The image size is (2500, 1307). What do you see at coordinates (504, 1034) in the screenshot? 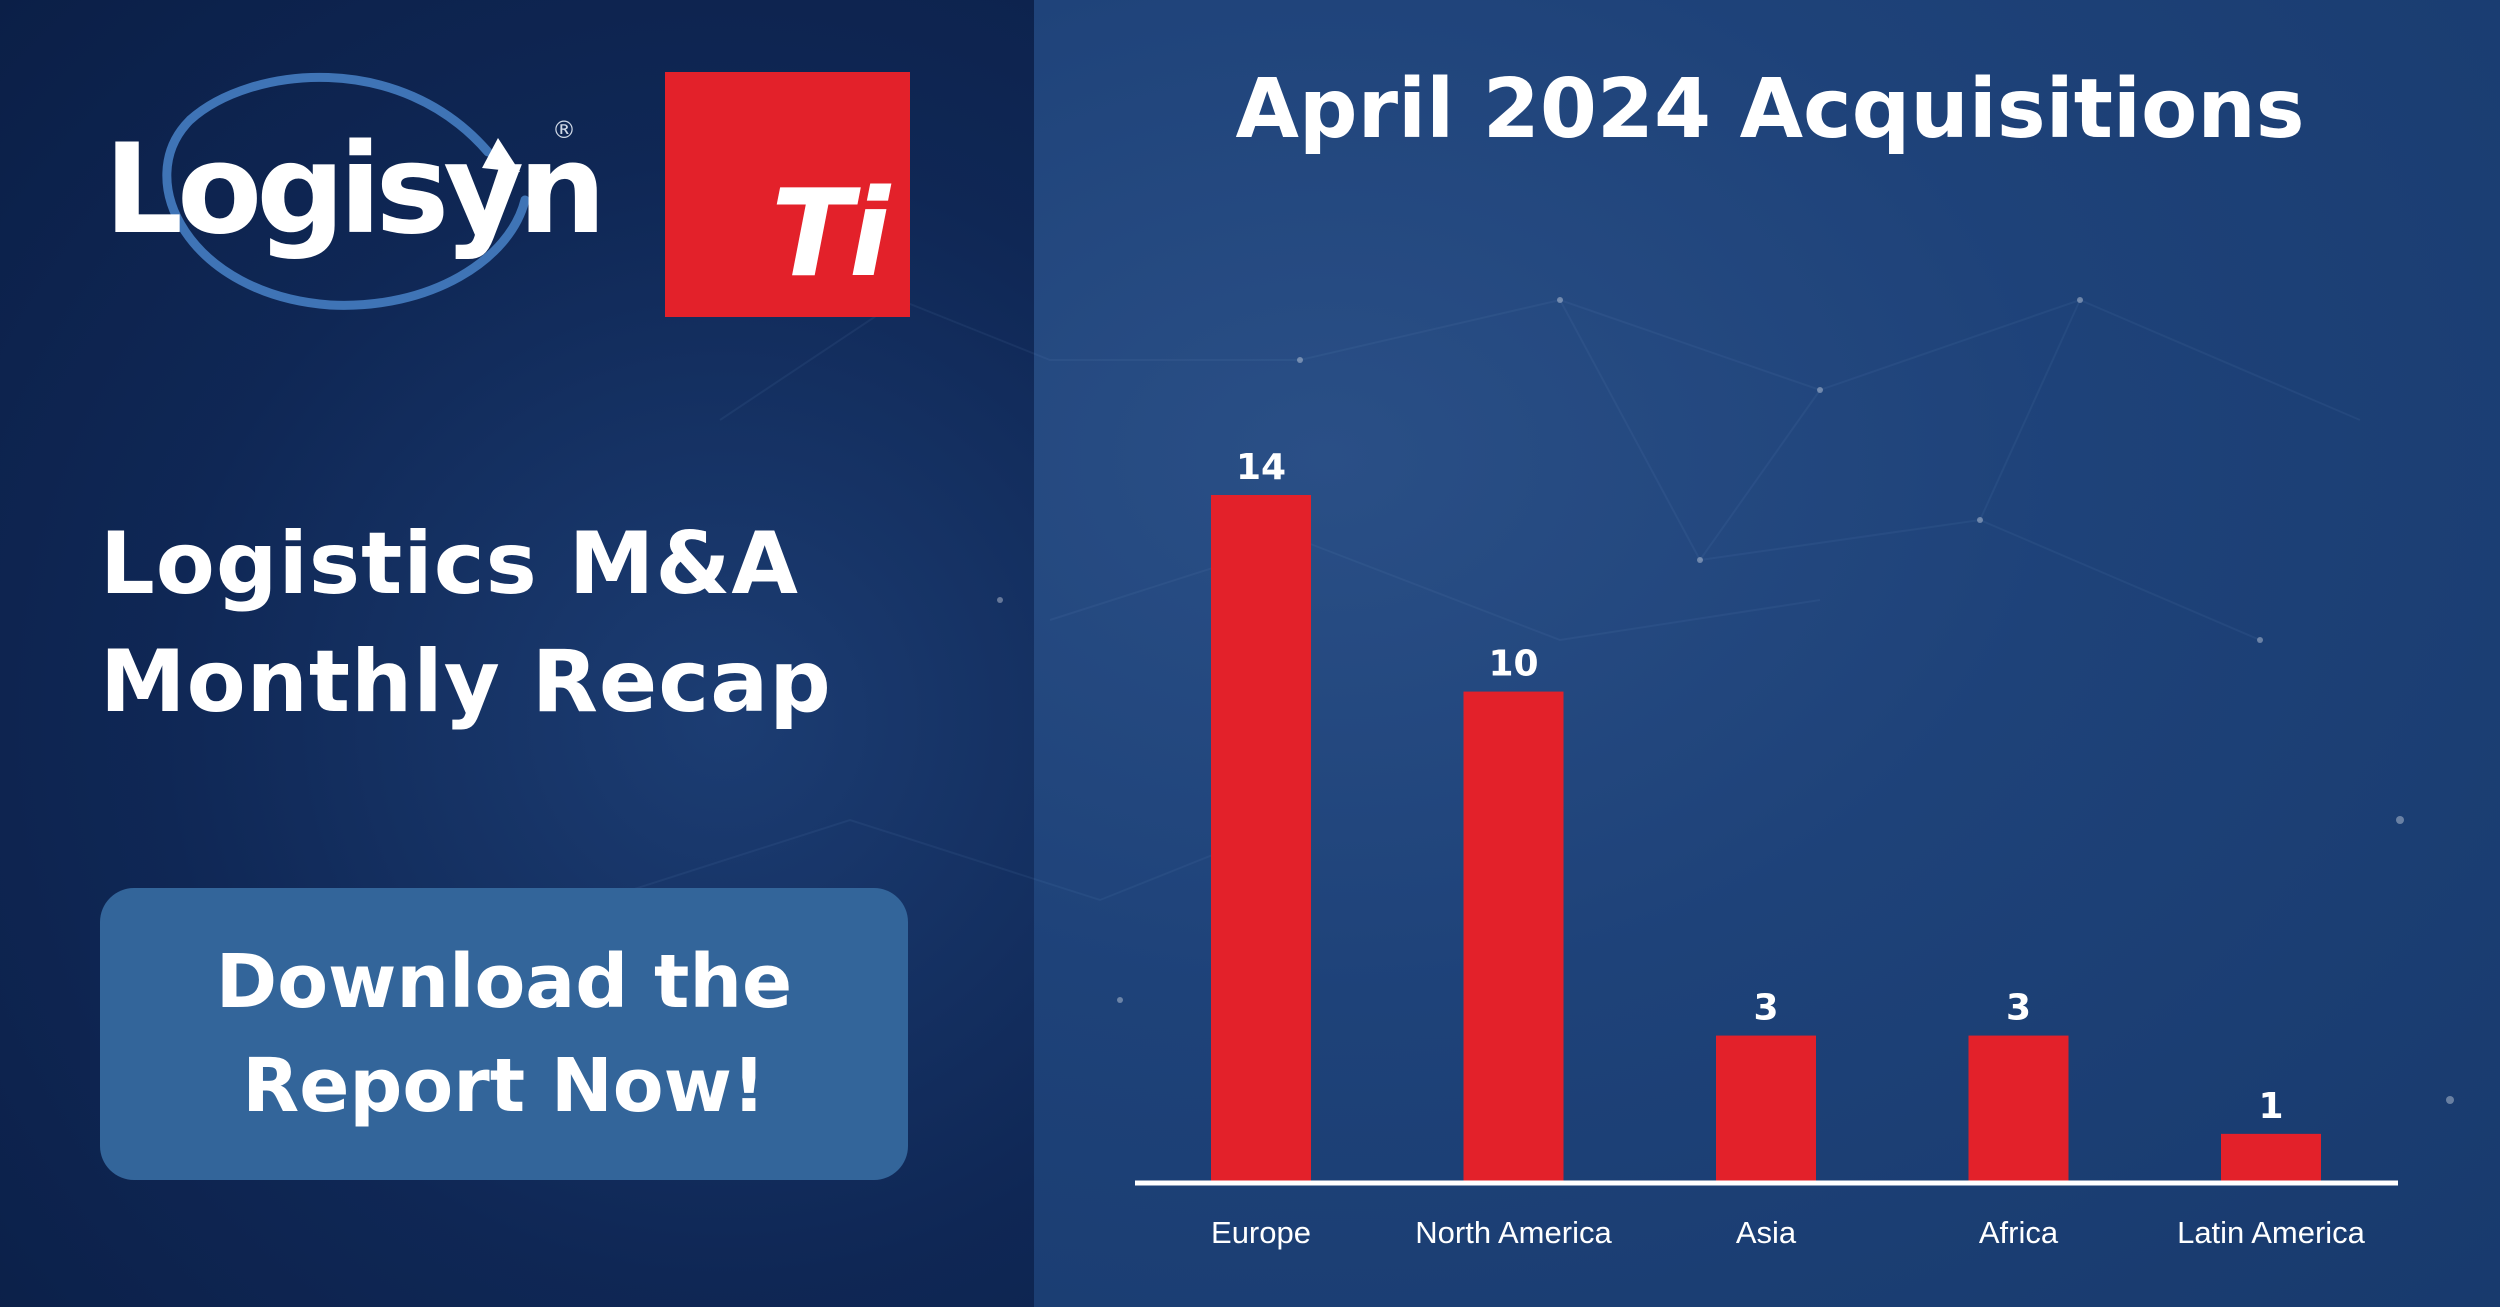
I see `download-report-button: Download the Report Now!` at bounding box center [504, 1034].